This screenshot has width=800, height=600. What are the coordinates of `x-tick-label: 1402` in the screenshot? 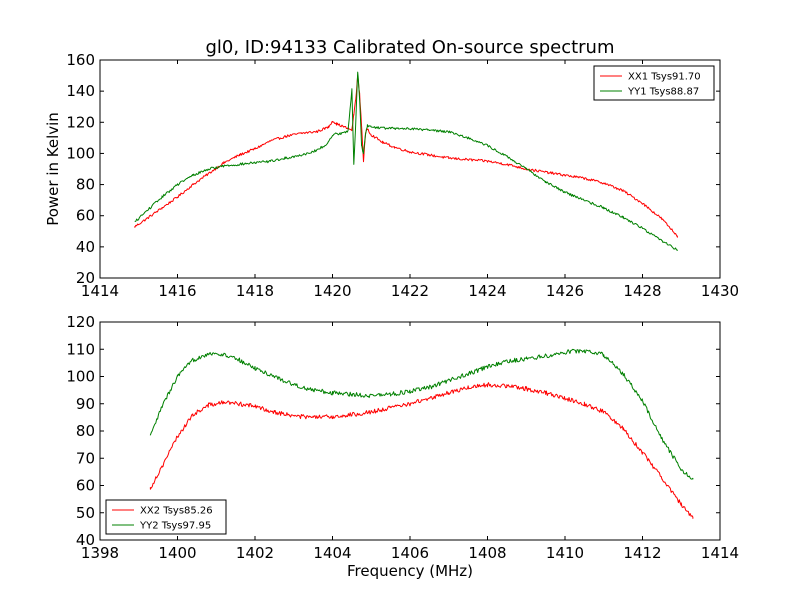 It's located at (255, 553).